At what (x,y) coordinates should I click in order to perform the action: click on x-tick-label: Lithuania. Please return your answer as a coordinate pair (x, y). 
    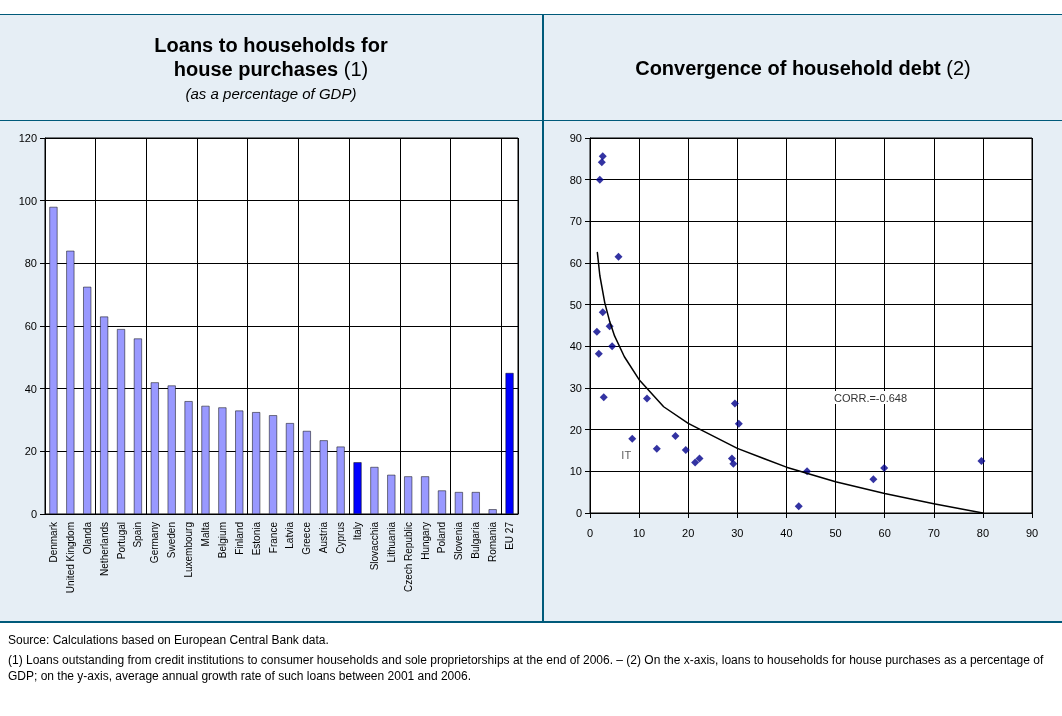
    Looking at the image, I should click on (391, 542).